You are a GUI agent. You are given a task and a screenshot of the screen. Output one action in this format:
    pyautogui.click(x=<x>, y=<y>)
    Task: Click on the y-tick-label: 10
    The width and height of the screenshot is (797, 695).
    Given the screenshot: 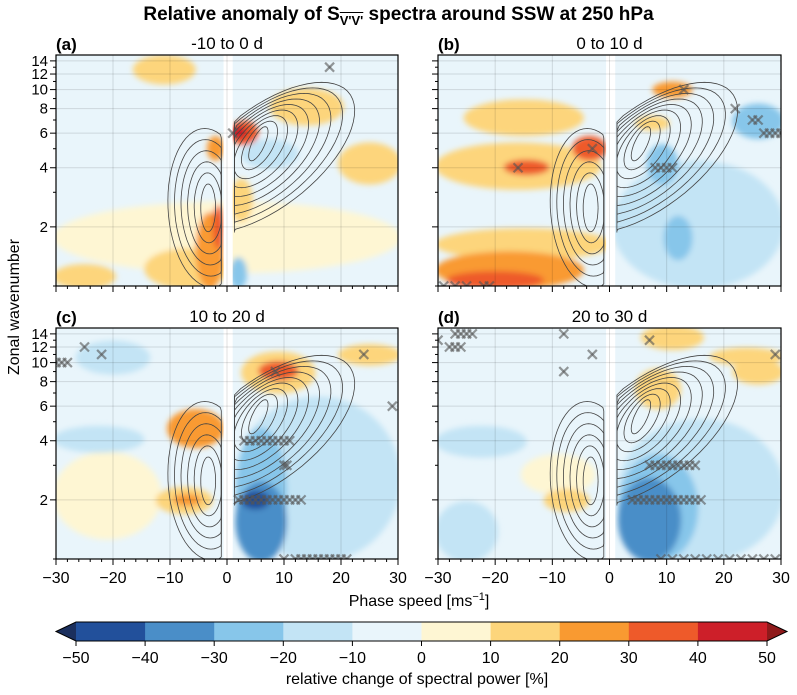 What is the action you would take?
    pyautogui.click(x=39, y=90)
    